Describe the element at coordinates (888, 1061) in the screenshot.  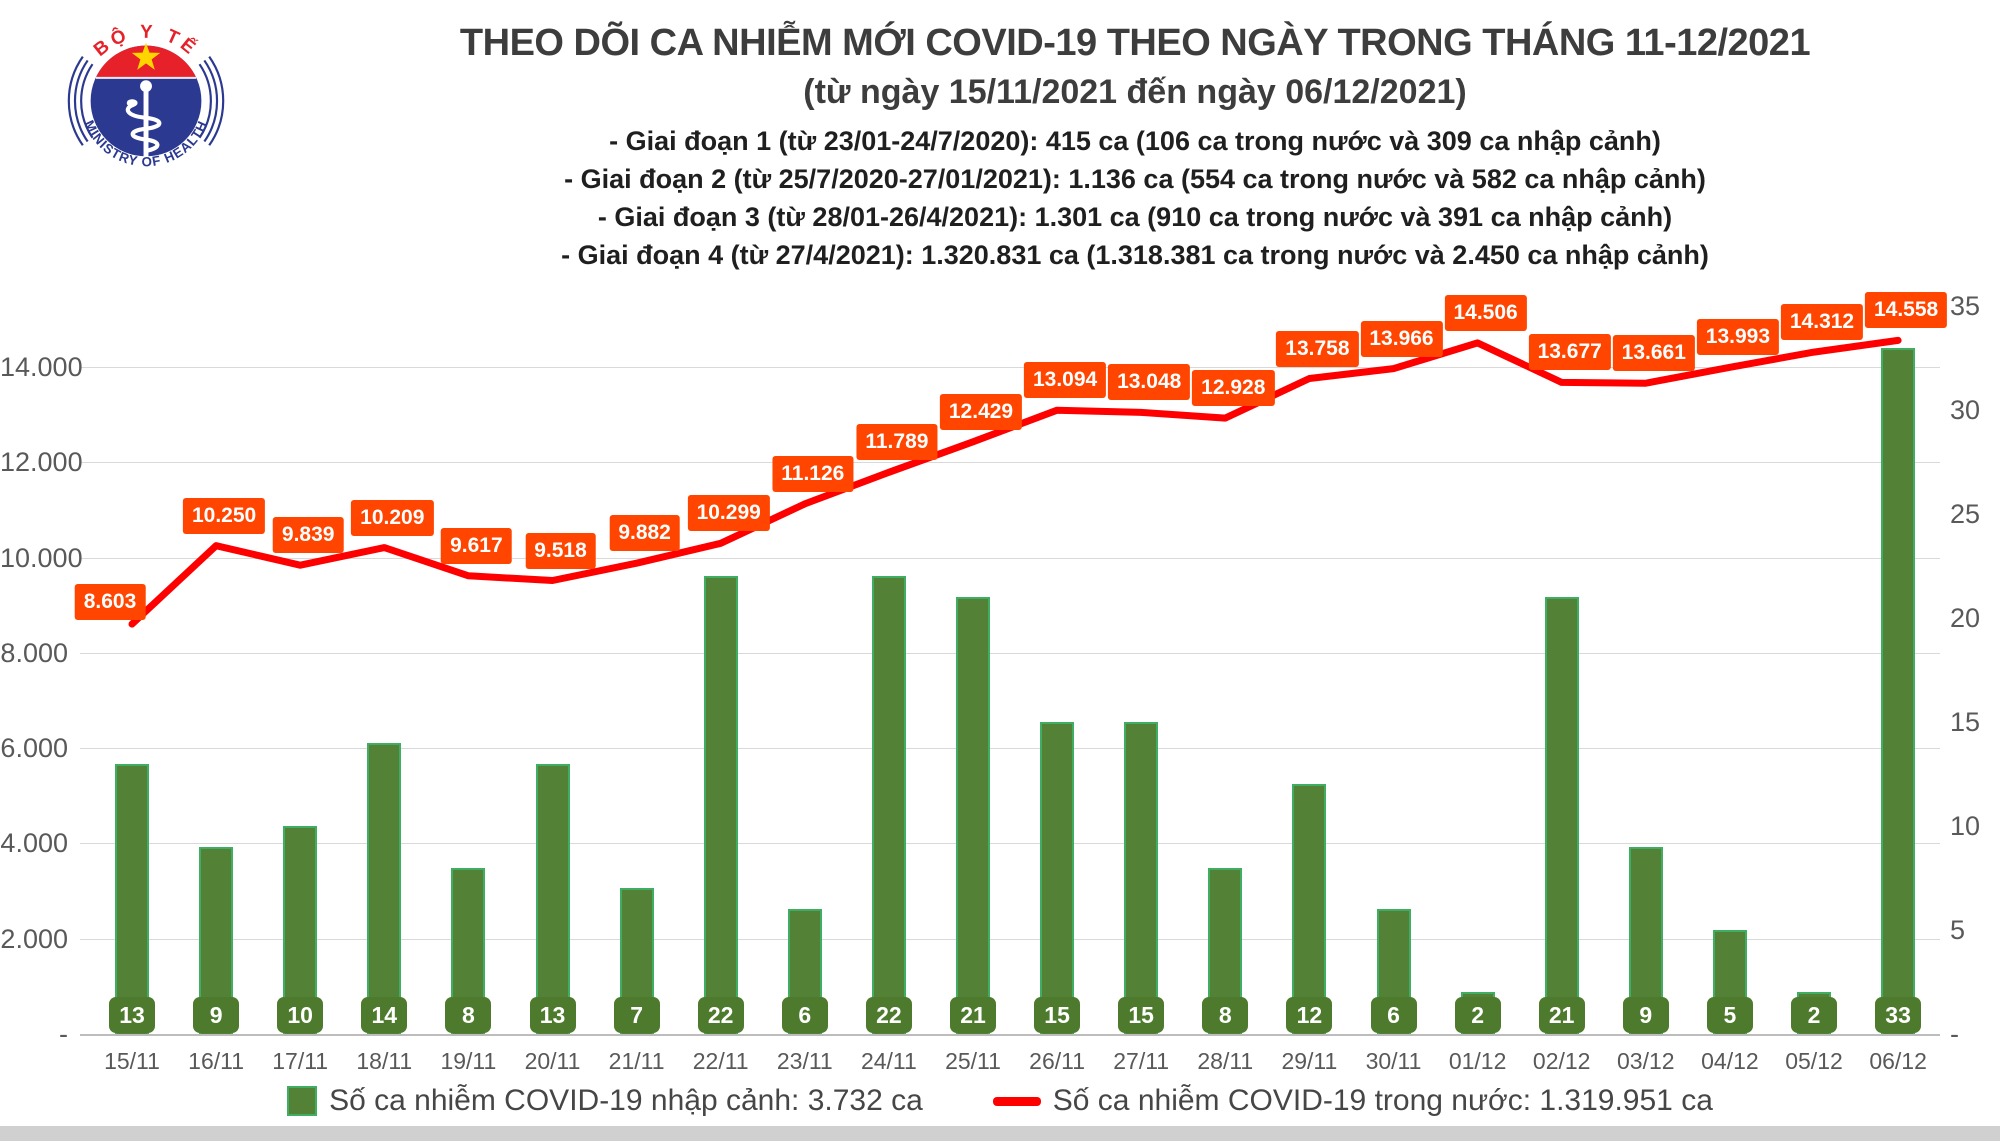
I see `x-axis-label: 24/11` at that location.